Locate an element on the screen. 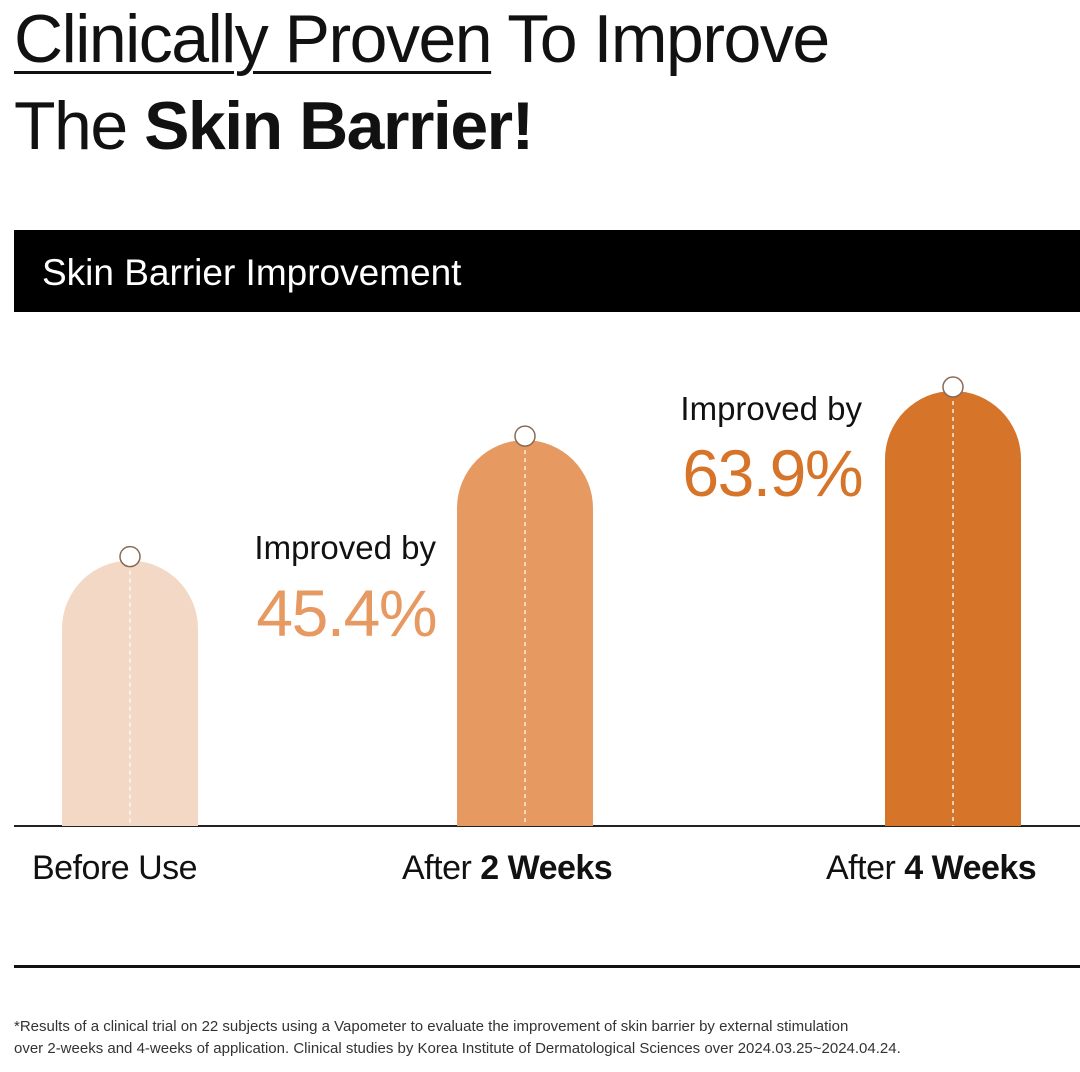 This screenshot has width=1080, height=1072. chart-title: Skin Barrier Improvement is located at coordinates (252, 272).